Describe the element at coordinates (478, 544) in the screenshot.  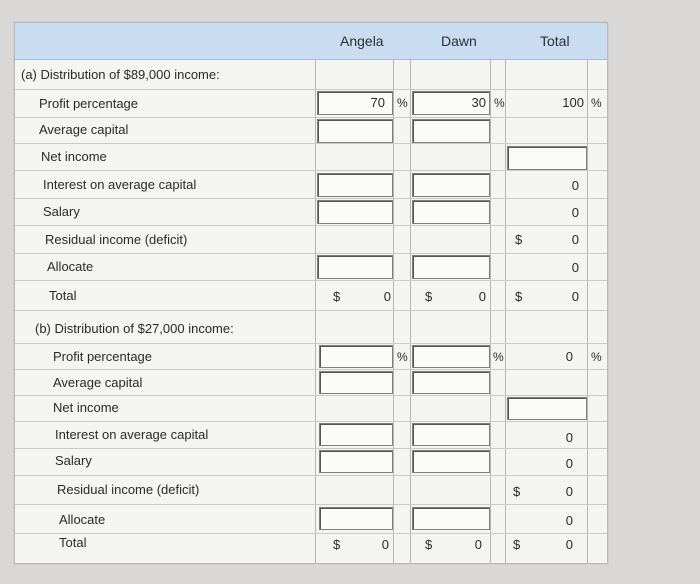
I see `dawn-total-value-b: 0` at that location.